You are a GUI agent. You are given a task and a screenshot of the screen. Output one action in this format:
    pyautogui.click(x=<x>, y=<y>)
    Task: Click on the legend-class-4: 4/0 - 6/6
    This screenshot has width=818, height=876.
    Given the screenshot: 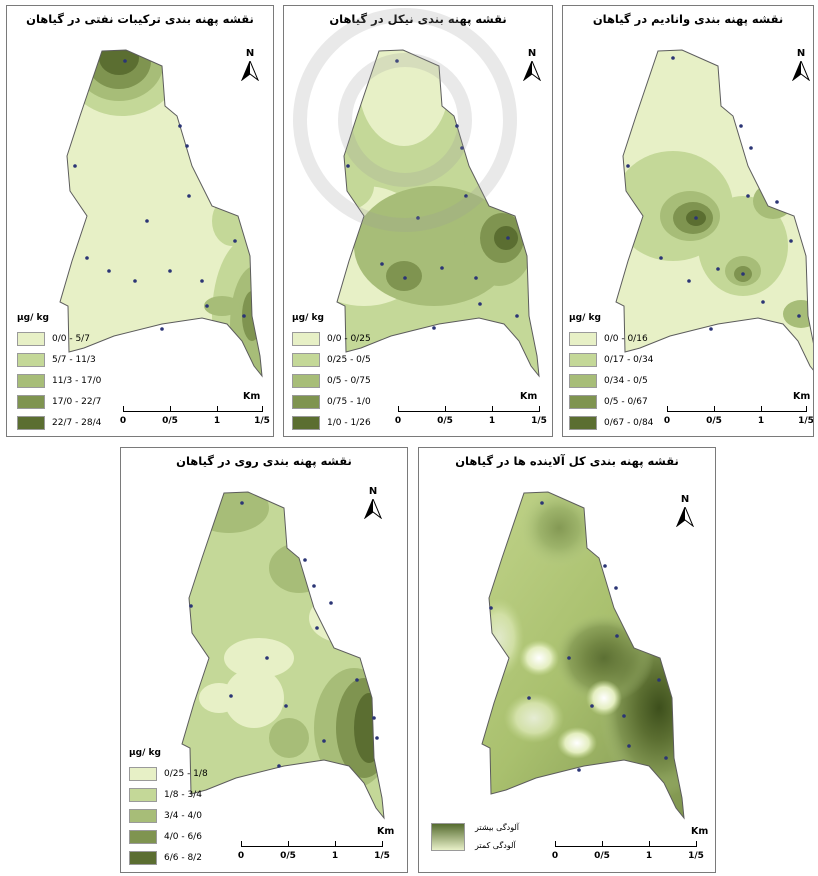 What is the action you would take?
    pyautogui.click(x=168, y=836)
    